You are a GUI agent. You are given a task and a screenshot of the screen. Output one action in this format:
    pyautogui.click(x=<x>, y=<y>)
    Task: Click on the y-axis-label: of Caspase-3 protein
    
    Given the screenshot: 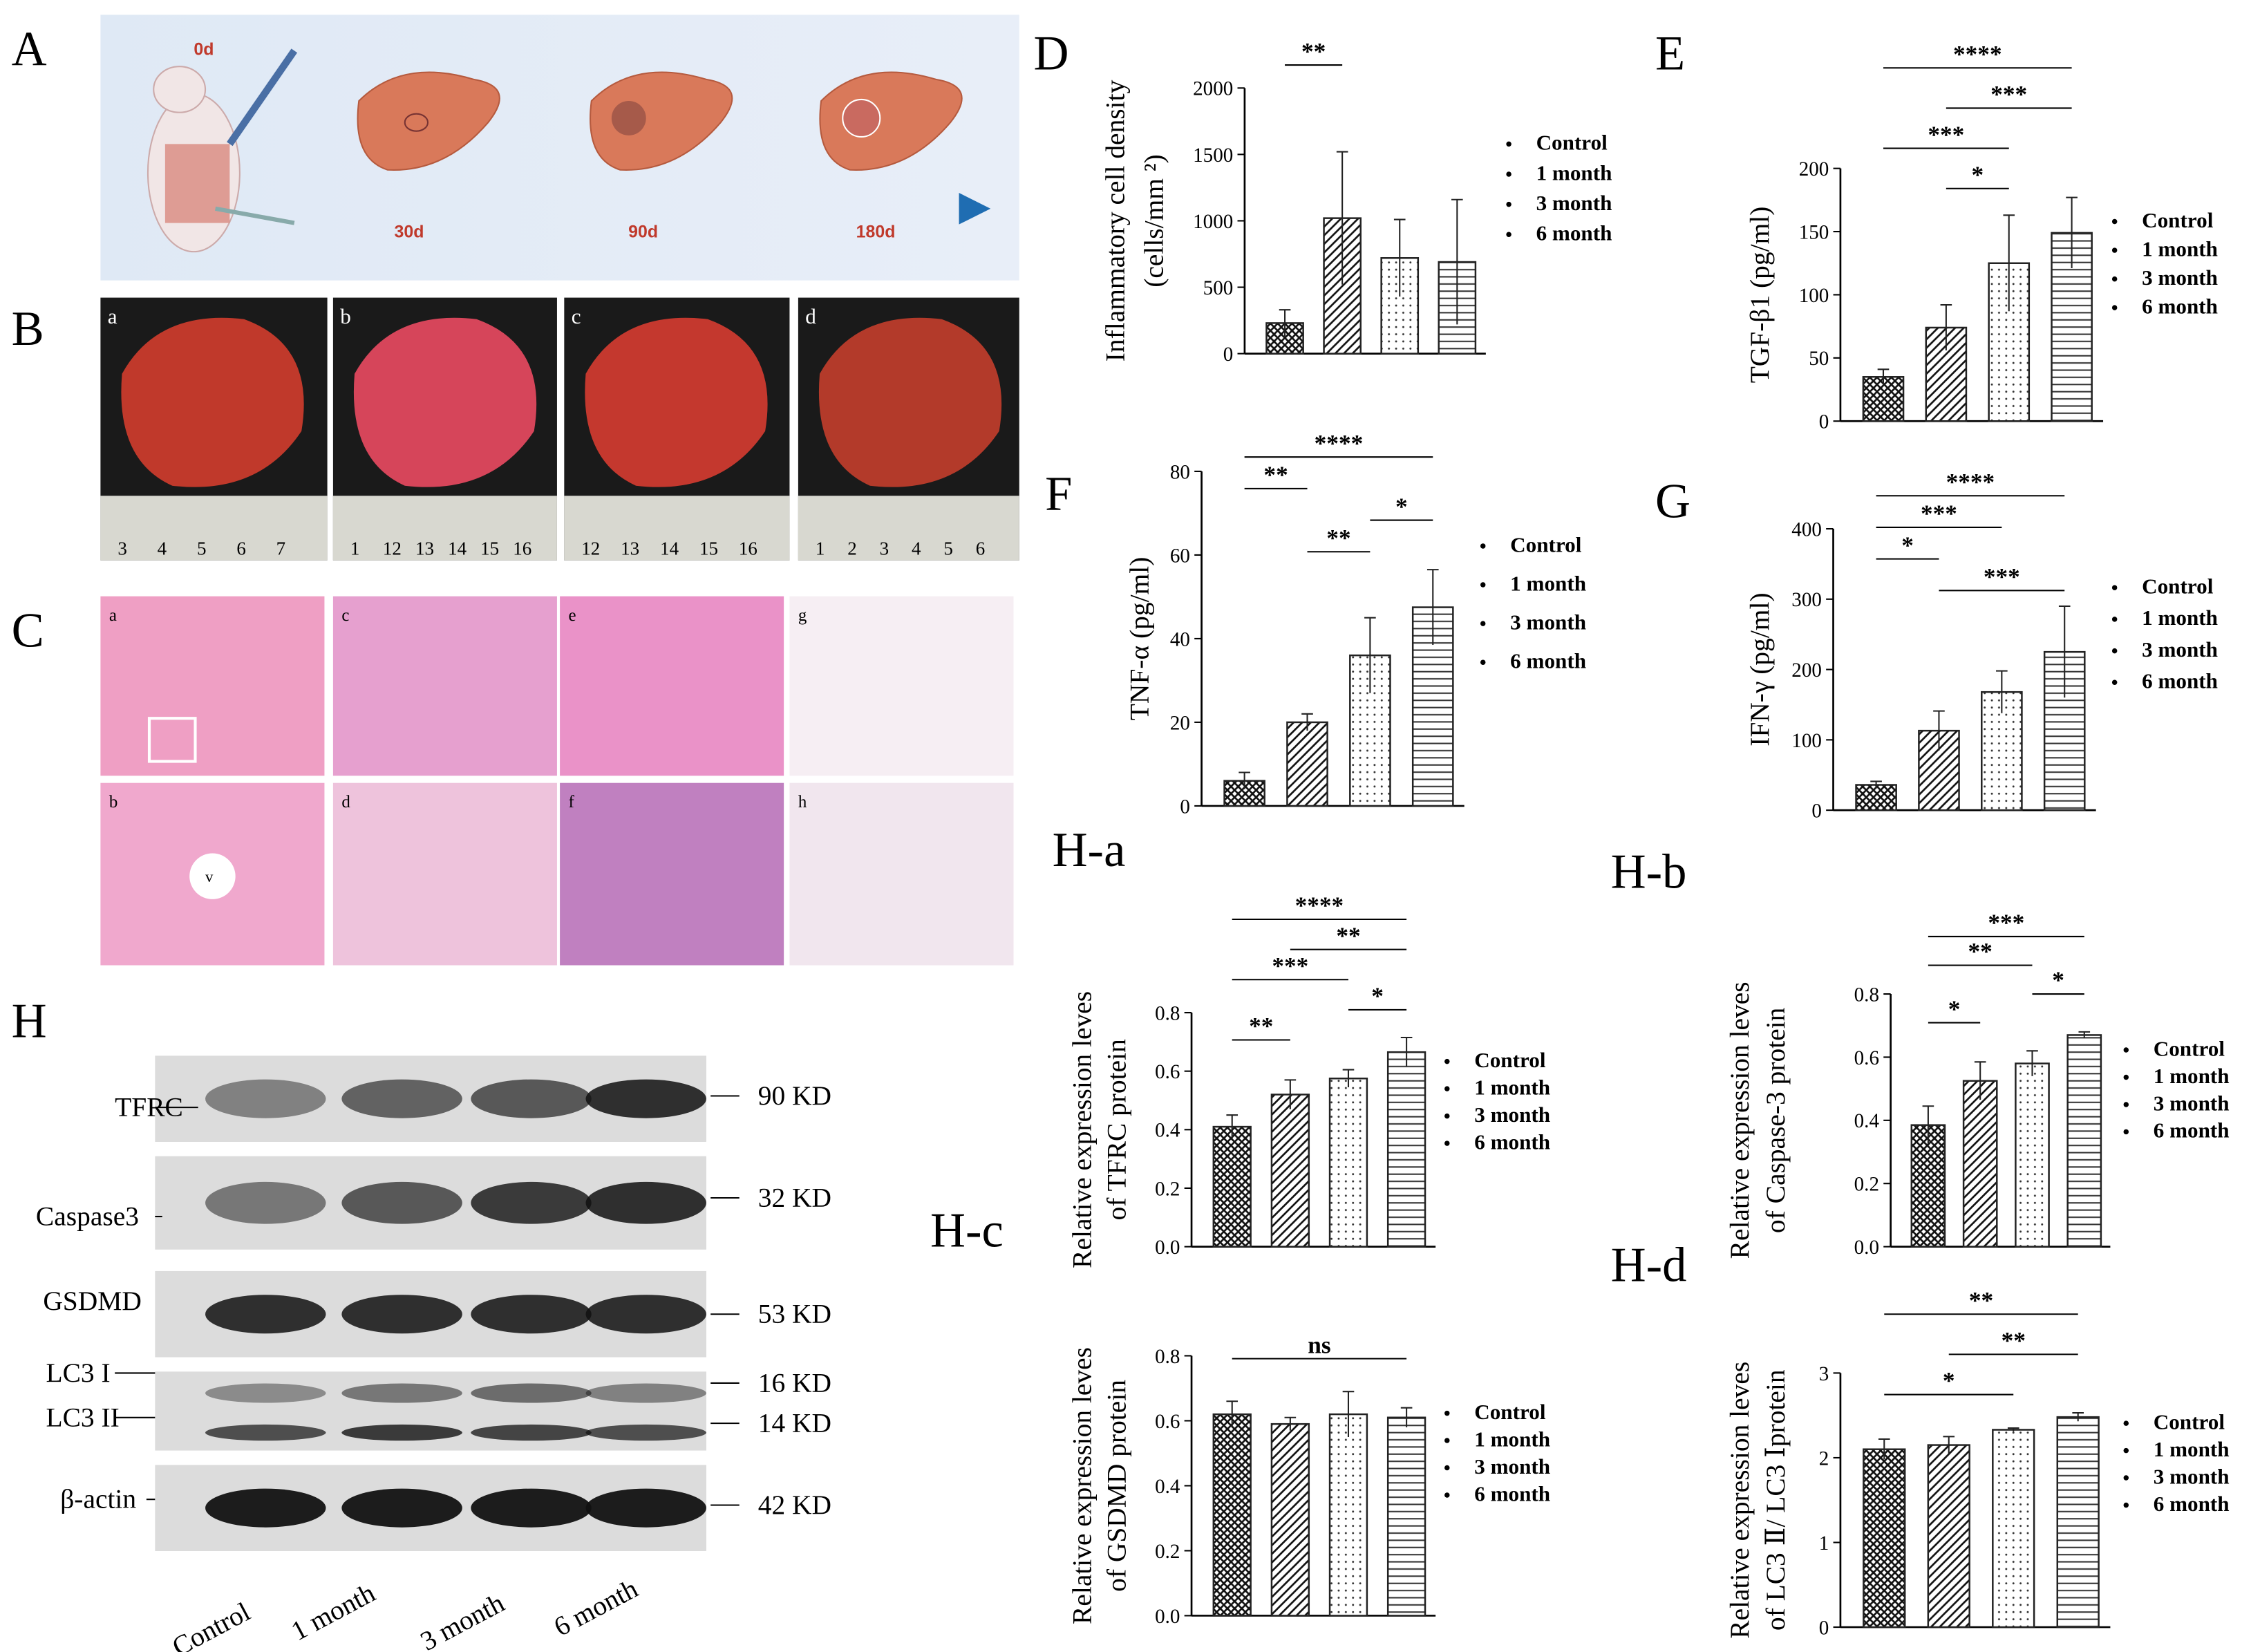 What is the action you would take?
    pyautogui.click(x=1775, y=1120)
    